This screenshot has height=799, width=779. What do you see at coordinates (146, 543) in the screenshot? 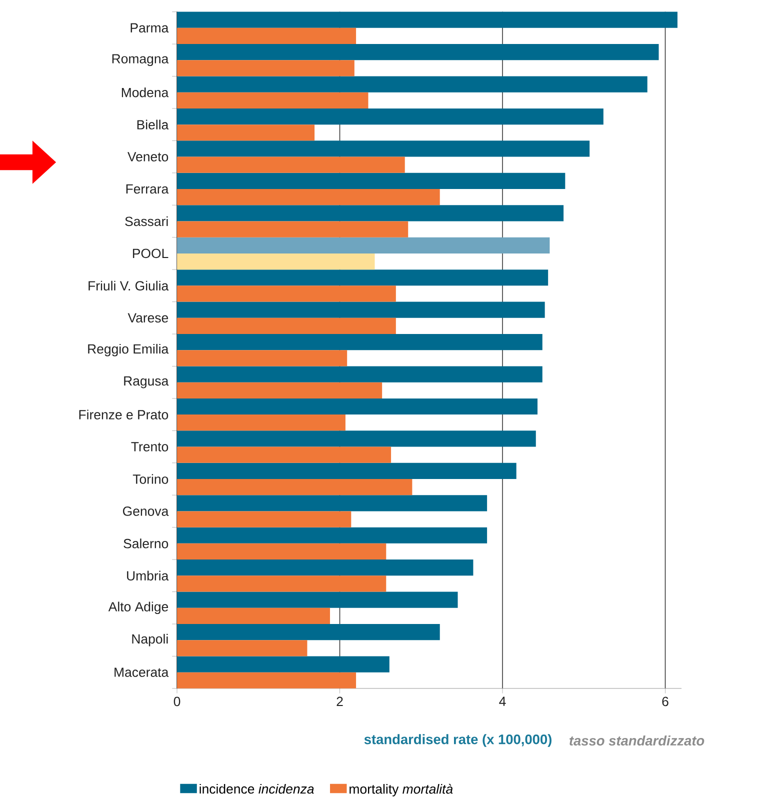
I see `y-tick-label: Salerno` at bounding box center [146, 543].